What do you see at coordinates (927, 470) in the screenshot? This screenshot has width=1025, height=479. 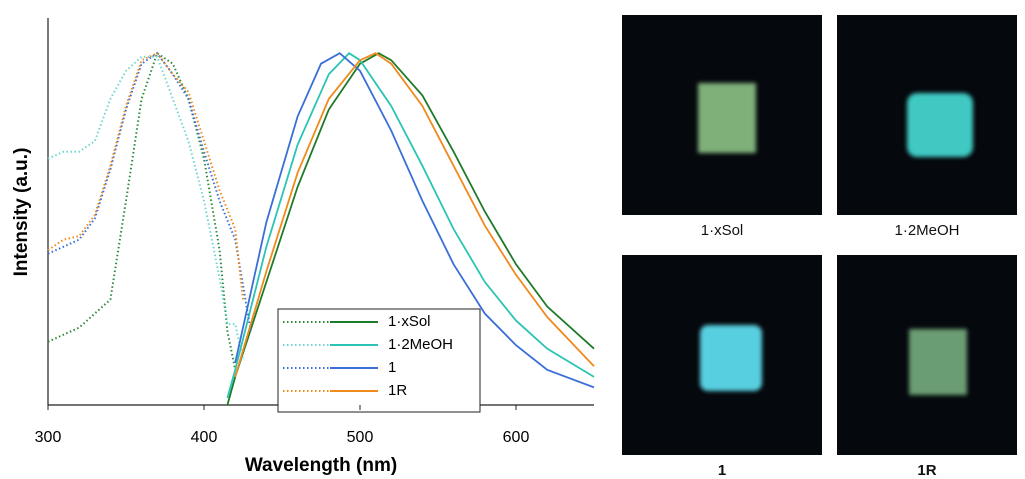 I see `photo-label: 1R` at bounding box center [927, 470].